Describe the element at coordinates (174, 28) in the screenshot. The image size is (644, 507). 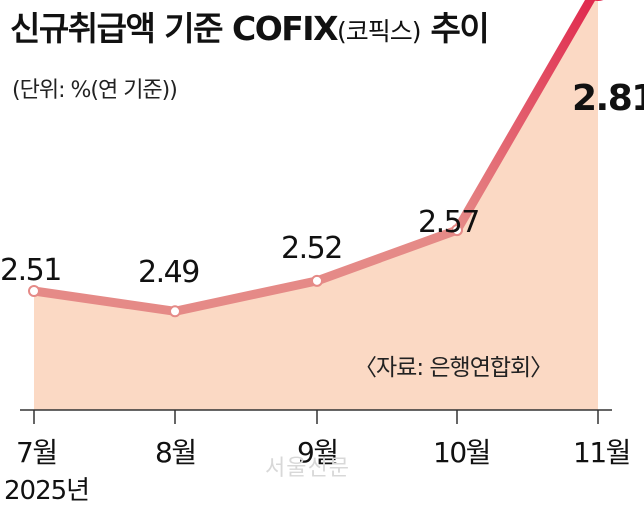
I see `chart-title-main: 신규취급액 기준 COFIX` at that location.